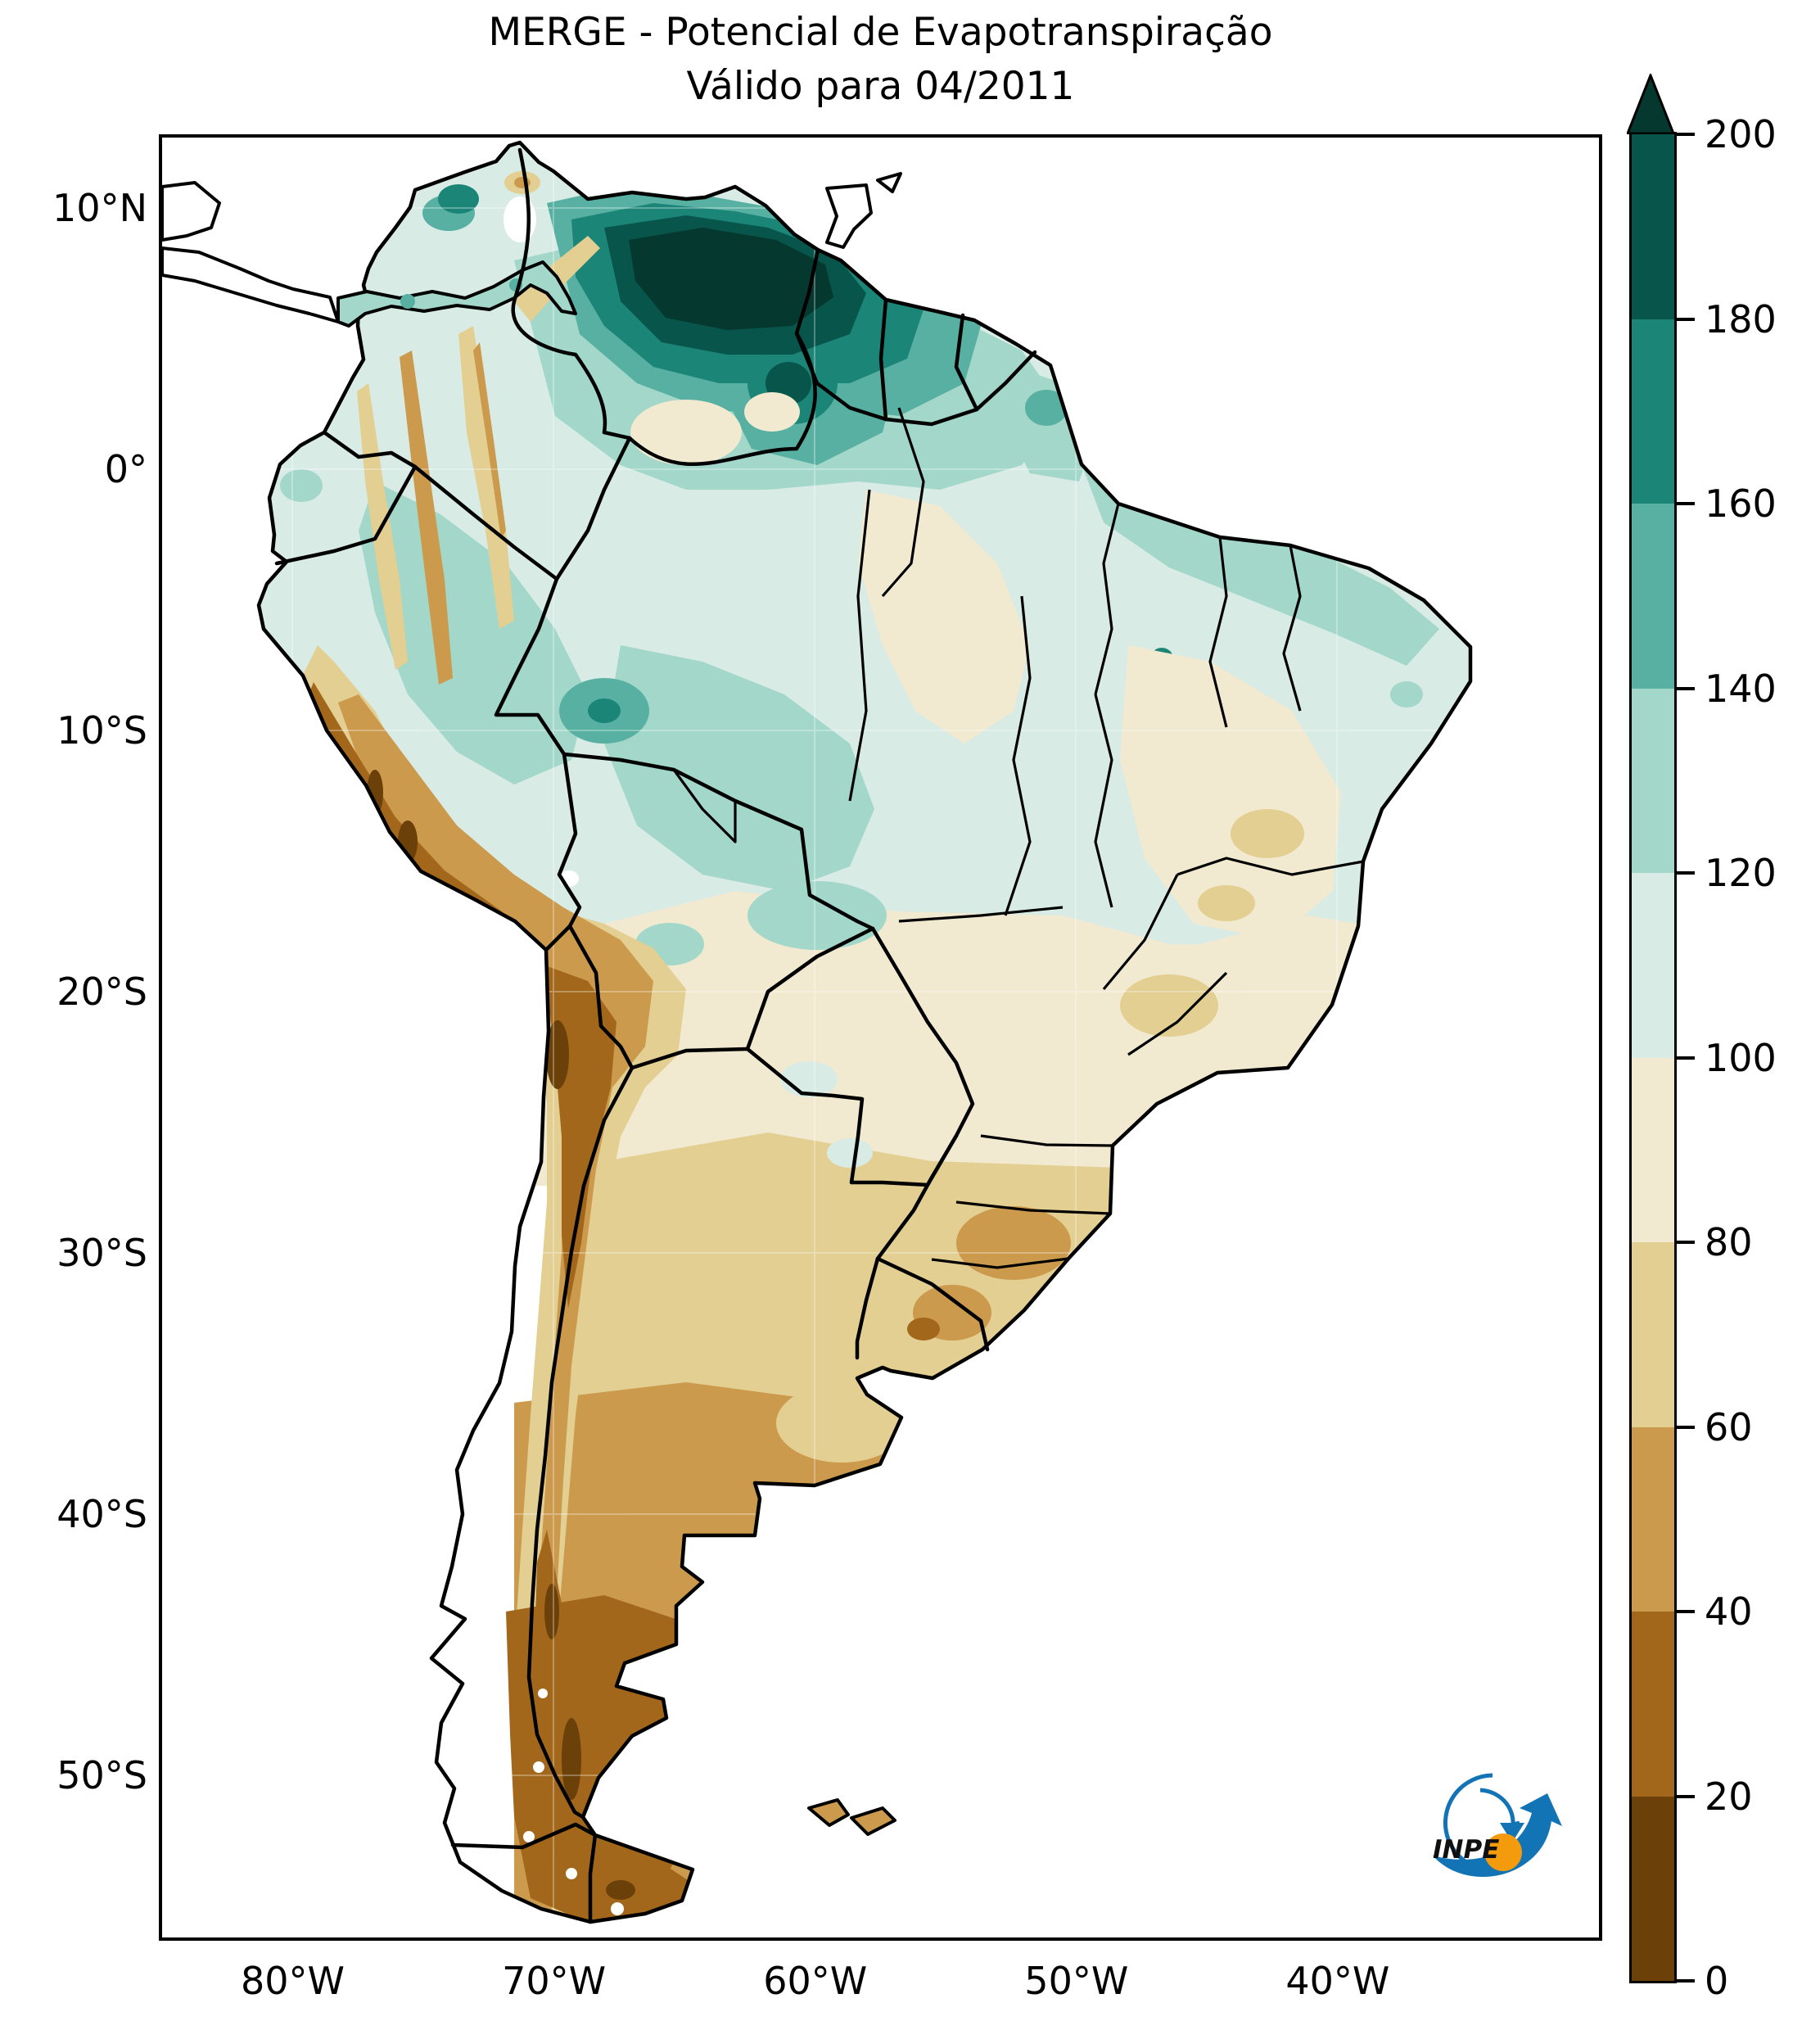 This screenshot has height=2030, width=1820. I want to click on y-tick-label: 0°, so click(126, 469).